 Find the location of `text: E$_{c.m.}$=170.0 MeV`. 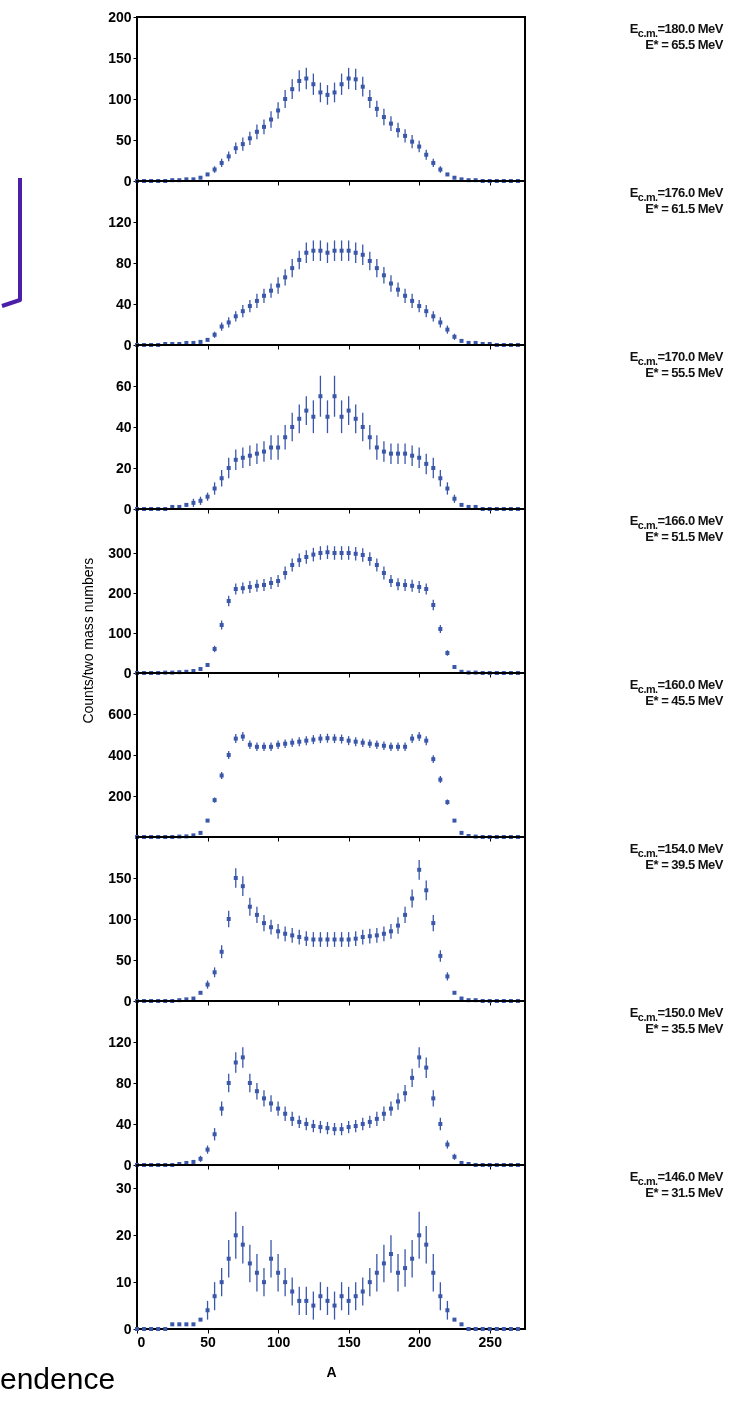

text: E$_{c.m.}$=170.0 MeV is located at coordinates (676, 358).